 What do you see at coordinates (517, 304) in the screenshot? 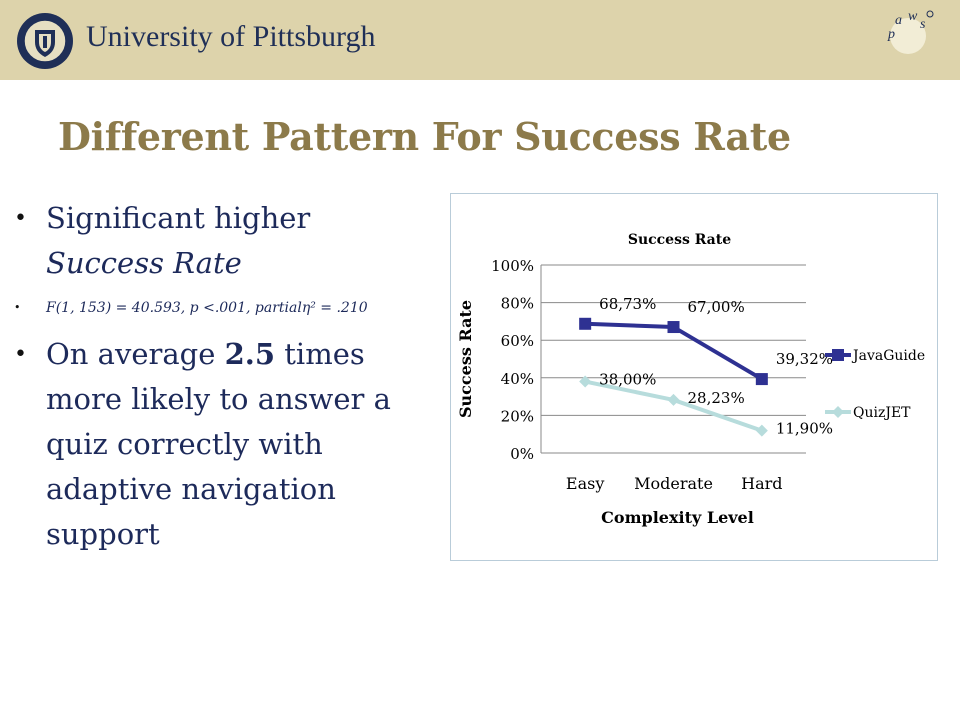
I see `y-tick-label: 80%` at bounding box center [517, 304].